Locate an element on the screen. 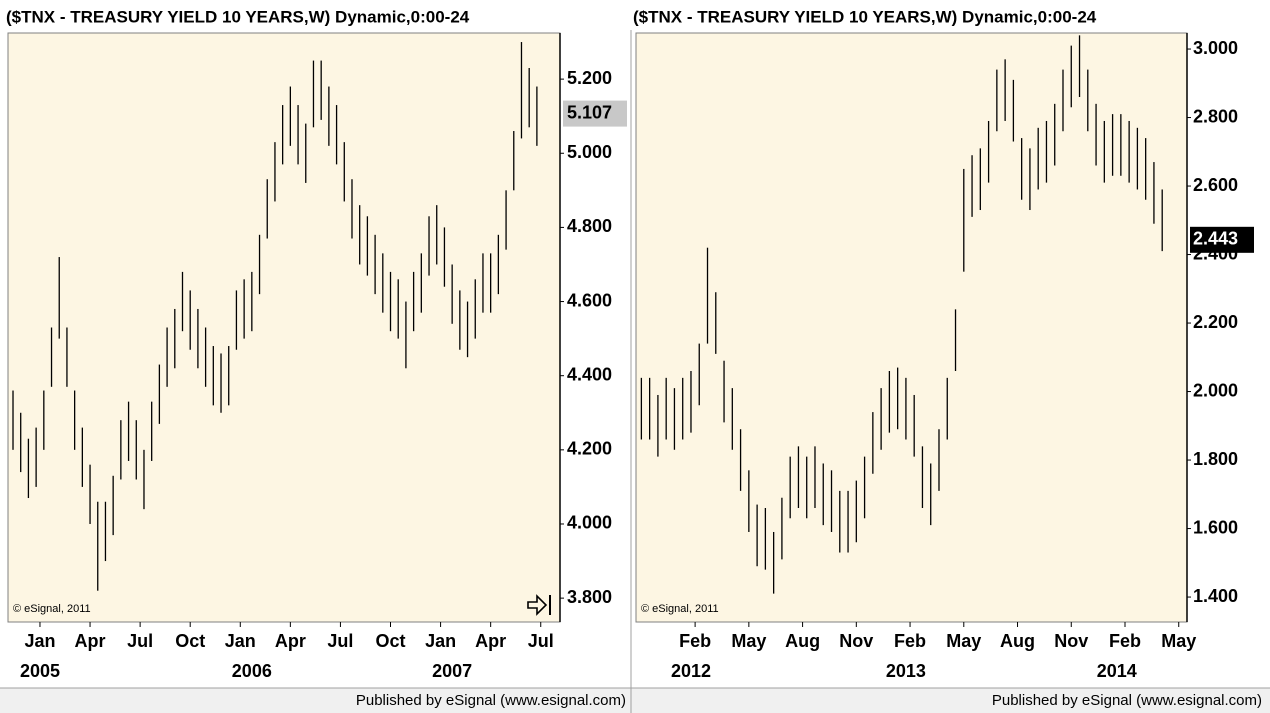 This screenshot has height=713, width=1270. year-label: 2005 is located at coordinates (40, 671).